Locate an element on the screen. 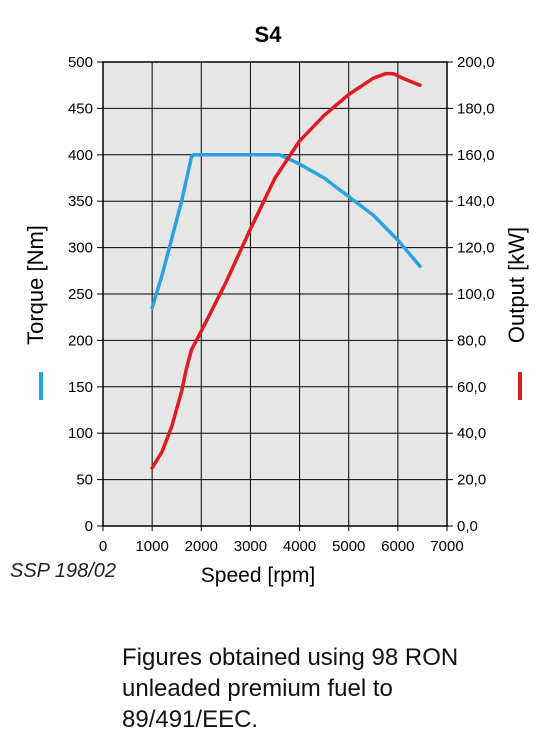 The image size is (550, 743). y-right-tick-label: 140,0 is located at coordinates (476, 201).